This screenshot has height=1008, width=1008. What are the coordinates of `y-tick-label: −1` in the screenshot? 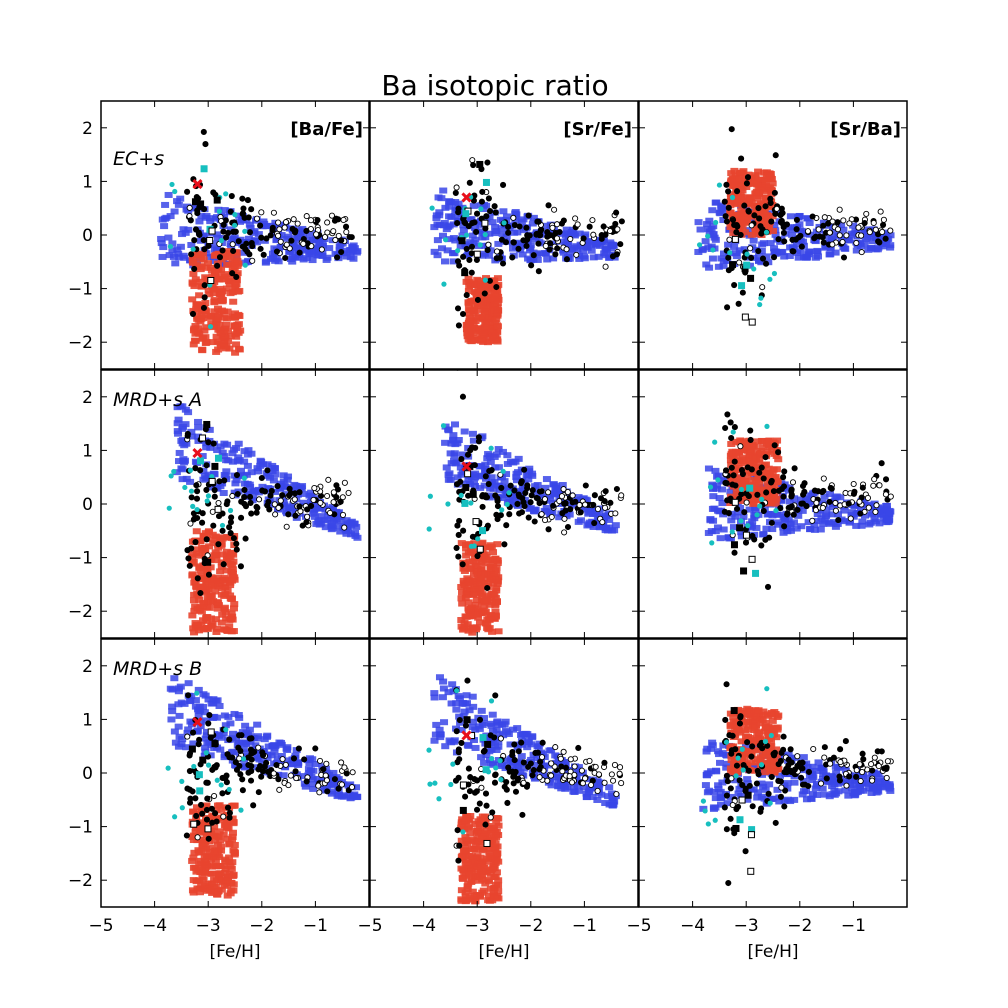 It's located at (80, 828).